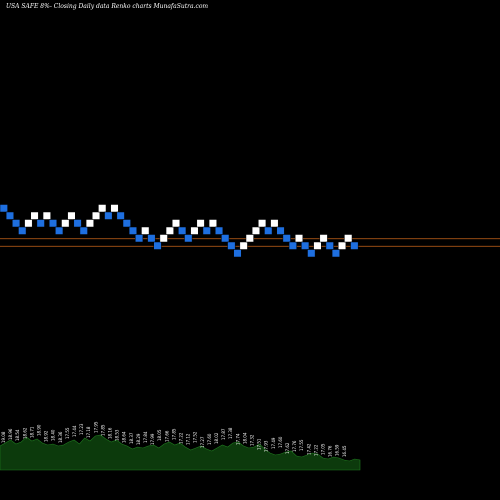  Describe the element at coordinates (95, 427) in the screenshot. I see `volume-label: 17.95` at that location.